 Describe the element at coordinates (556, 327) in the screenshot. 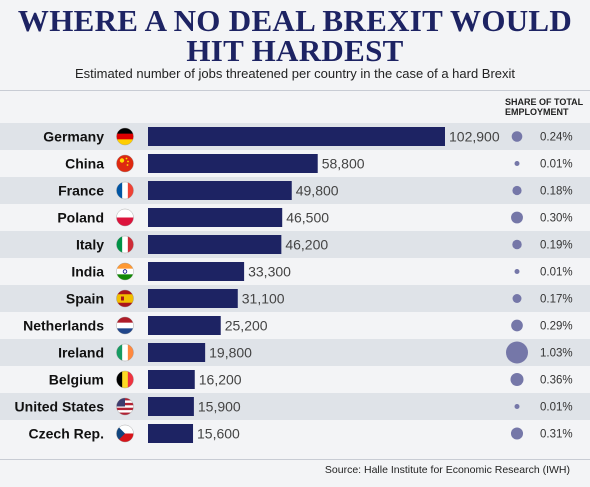

I see `share-label: 0.29%` at that location.